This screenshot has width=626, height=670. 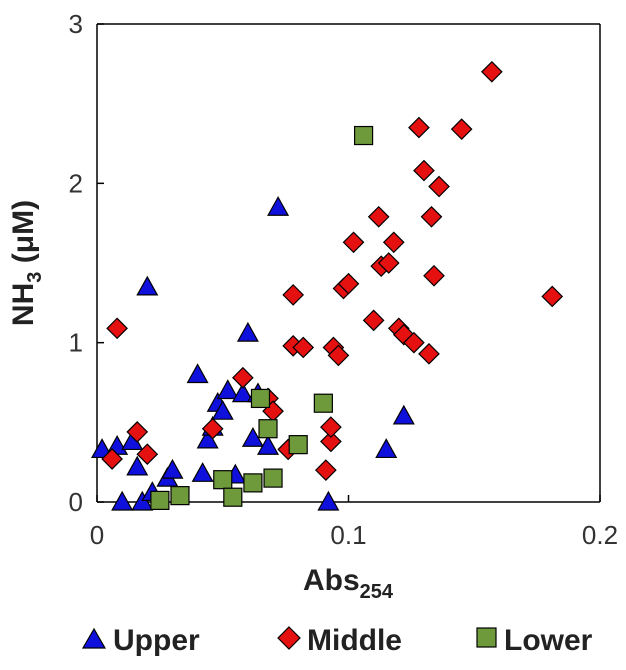 I want to click on x-tick-label: 0, so click(x=97, y=535).